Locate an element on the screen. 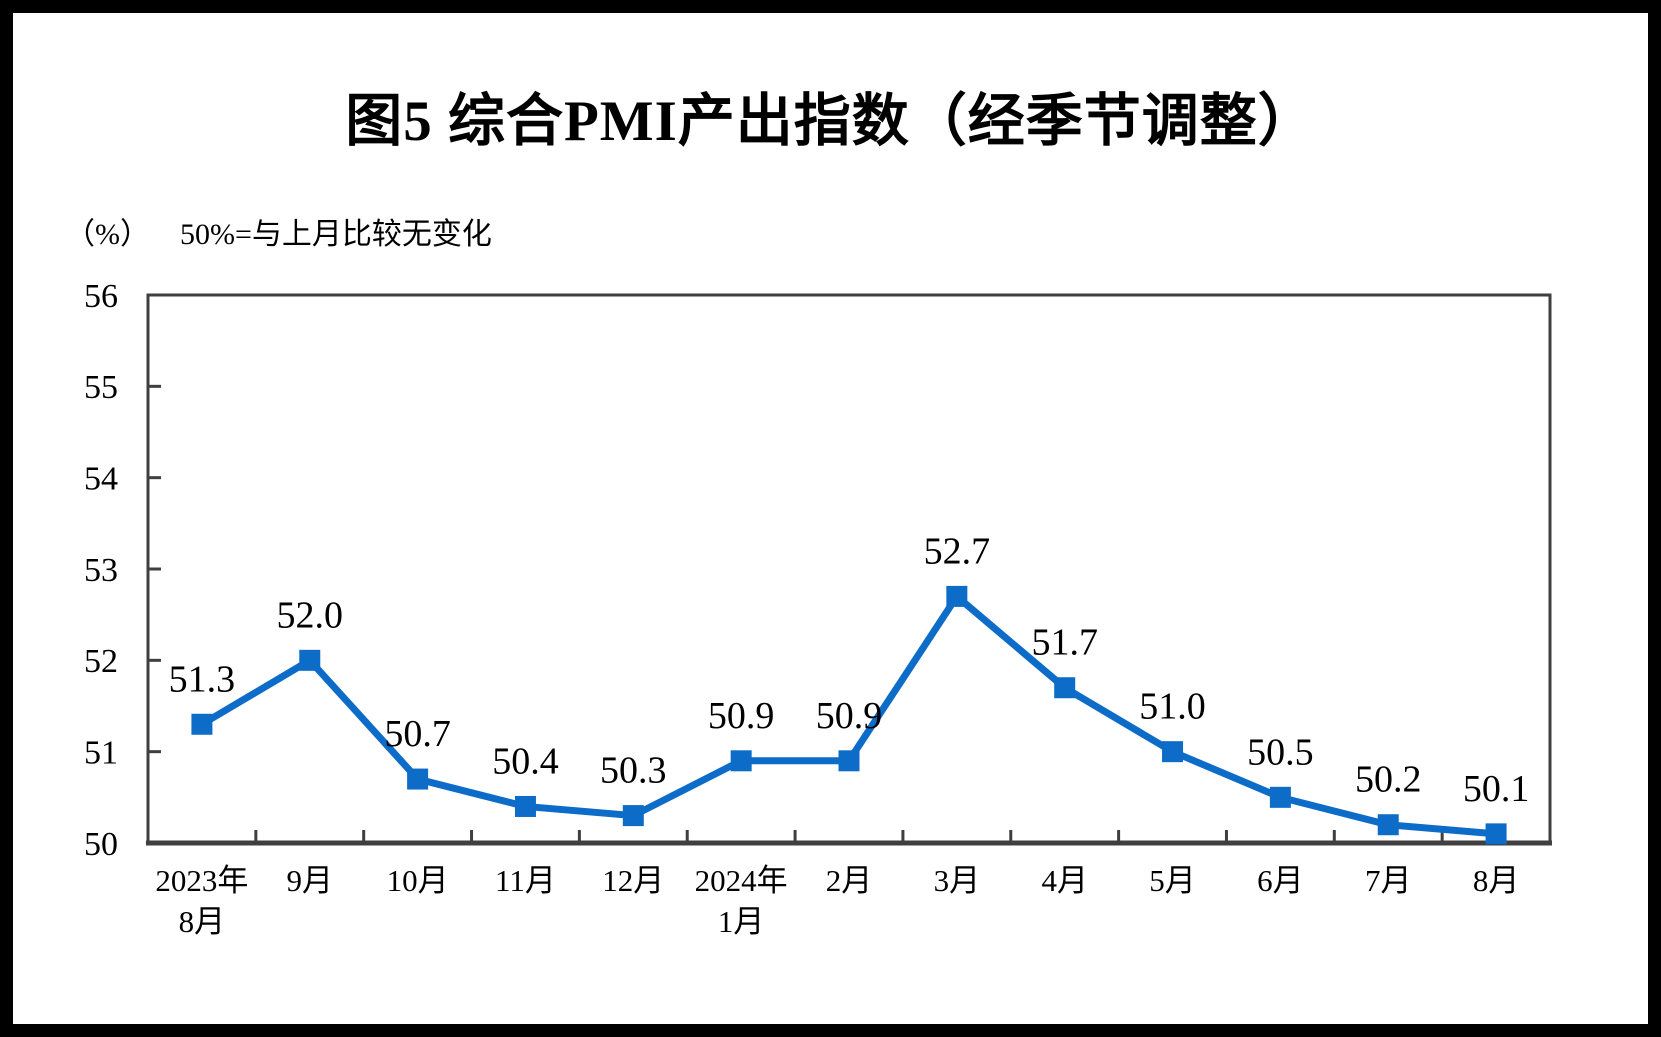  axis-note: （%） 50%=与上月比较无变化 is located at coordinates (278, 231).